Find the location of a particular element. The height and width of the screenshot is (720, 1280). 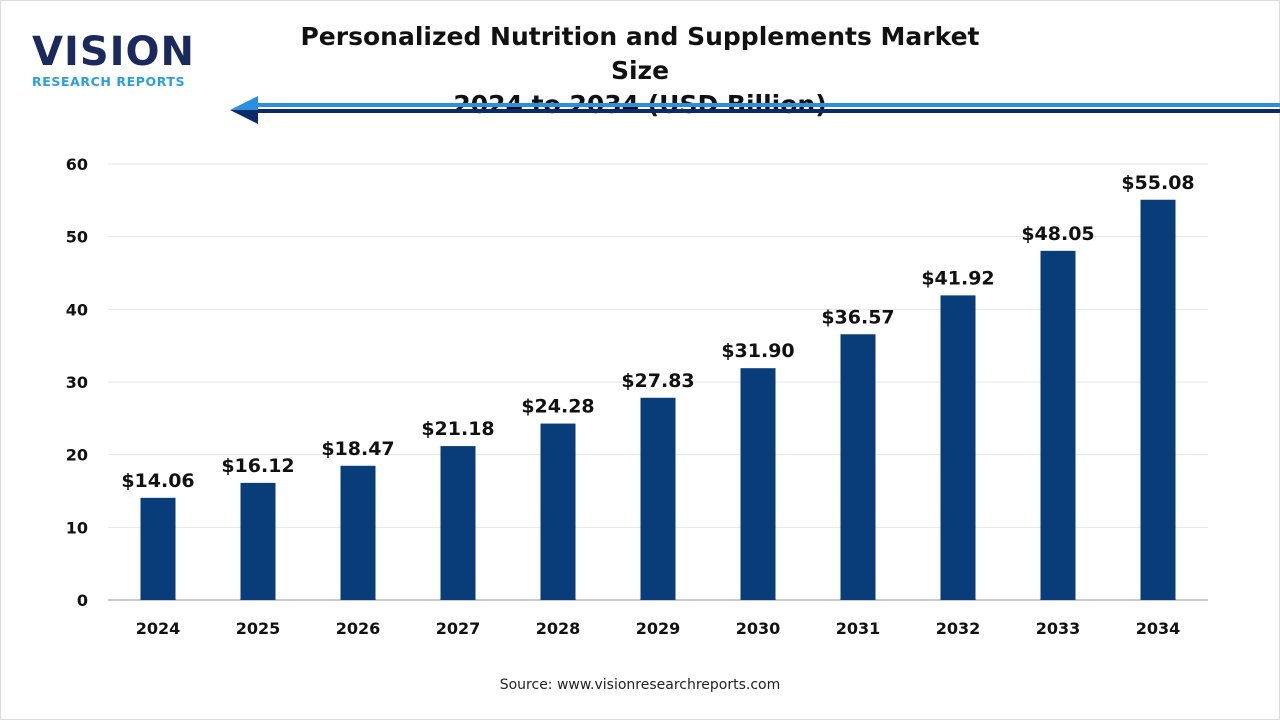

data-label: $48.05 is located at coordinates (1057, 234).